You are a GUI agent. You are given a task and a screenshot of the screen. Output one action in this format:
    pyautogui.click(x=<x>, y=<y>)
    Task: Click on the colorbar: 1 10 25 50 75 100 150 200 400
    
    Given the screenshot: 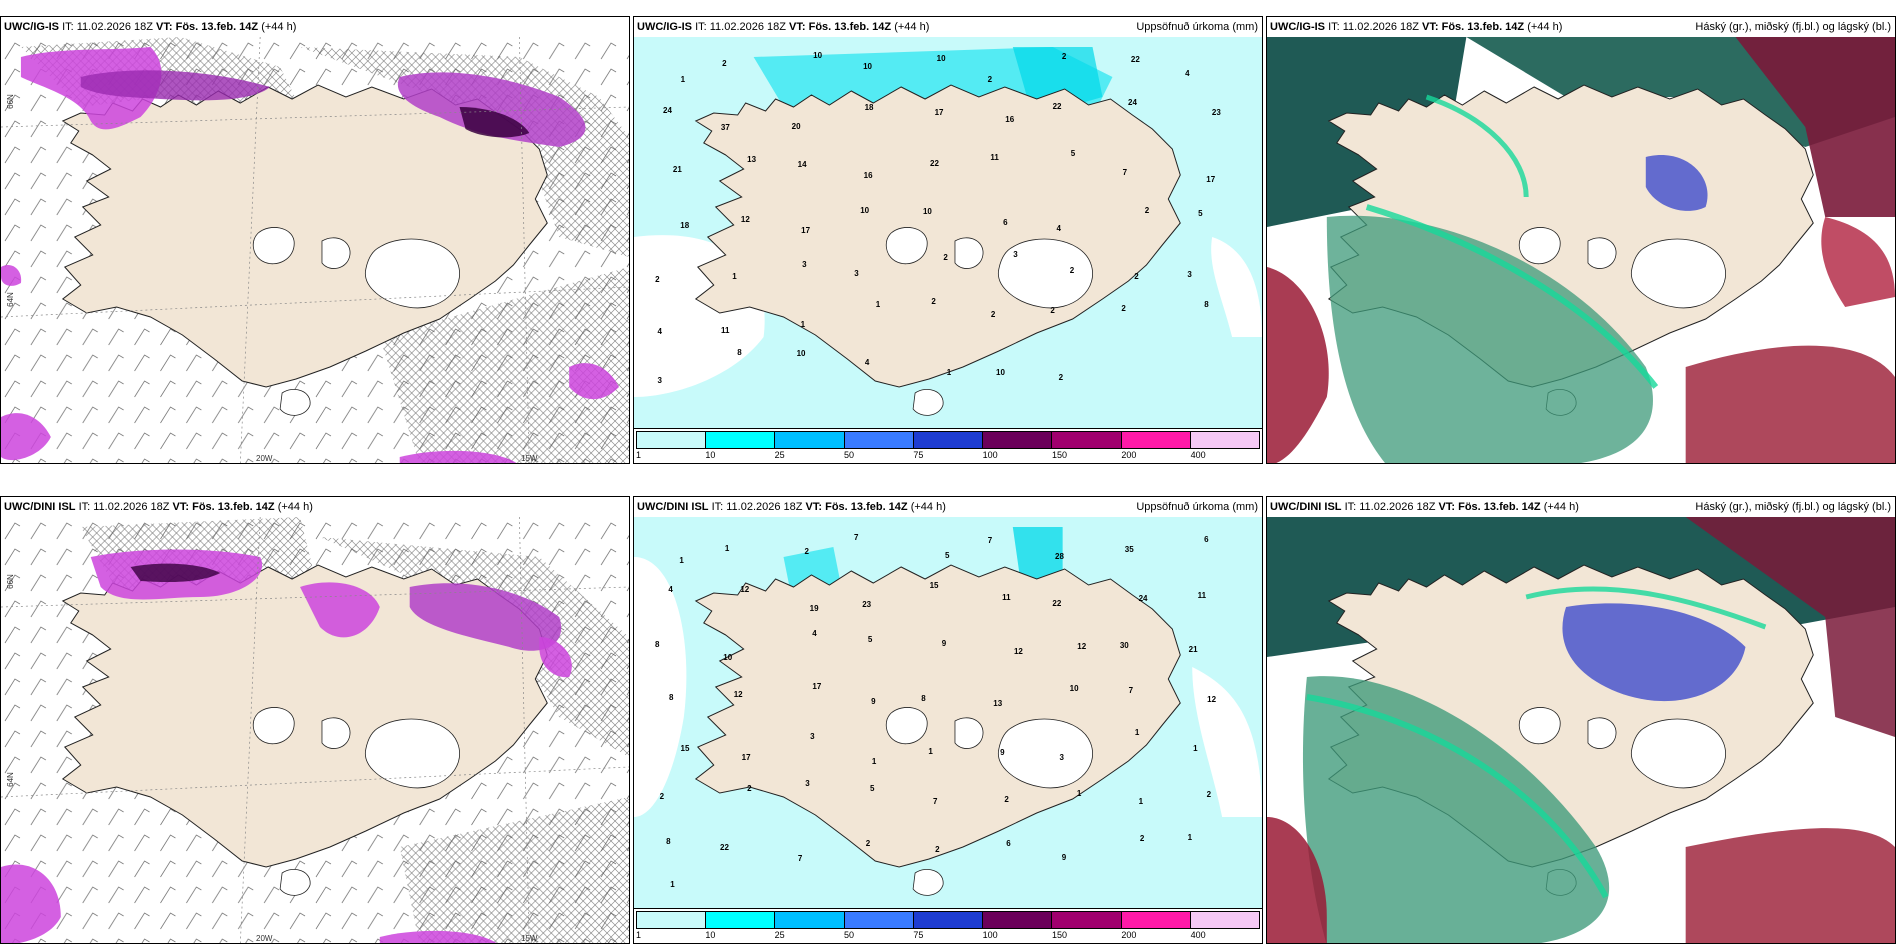 What is the action you would take?
    pyautogui.click(x=948, y=445)
    